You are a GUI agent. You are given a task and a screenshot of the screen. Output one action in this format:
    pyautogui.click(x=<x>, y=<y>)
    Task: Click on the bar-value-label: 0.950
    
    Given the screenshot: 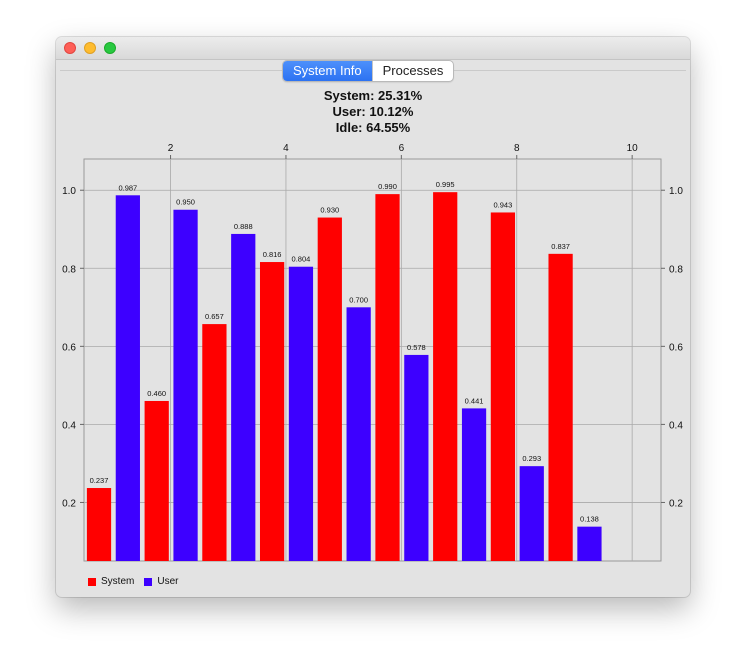 What is the action you would take?
    pyautogui.click(x=185, y=202)
    